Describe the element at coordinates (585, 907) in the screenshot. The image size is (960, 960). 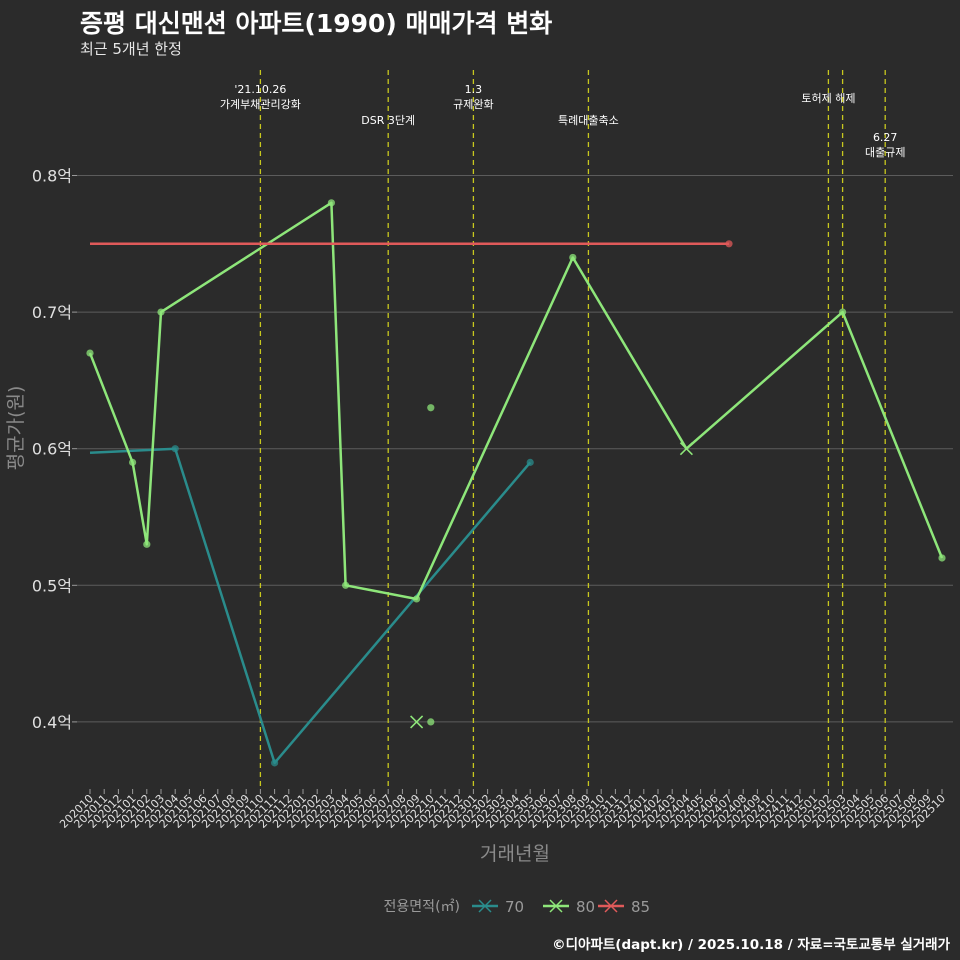
I see `legend-label-80: 80` at that location.